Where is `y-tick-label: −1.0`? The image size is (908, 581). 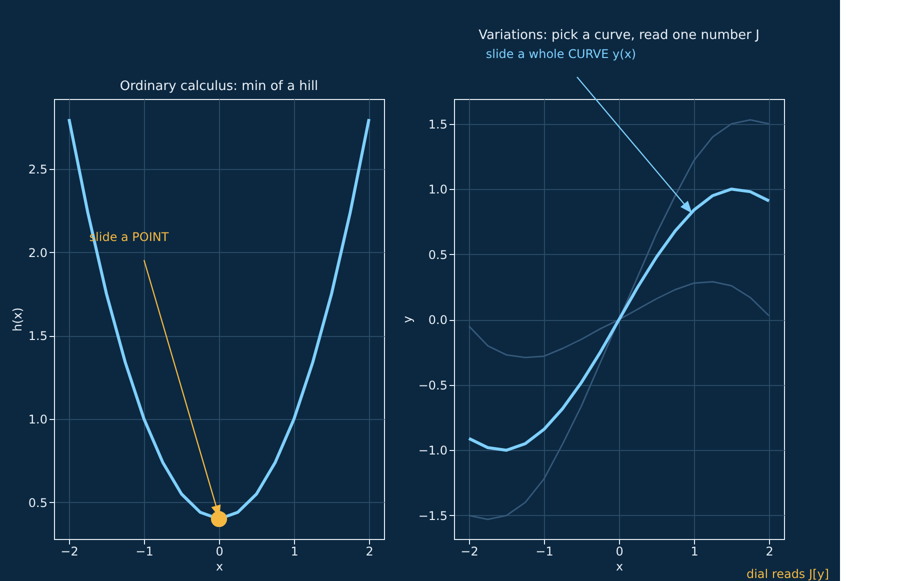 y-tick-label: −1.0 is located at coordinates (433, 451).